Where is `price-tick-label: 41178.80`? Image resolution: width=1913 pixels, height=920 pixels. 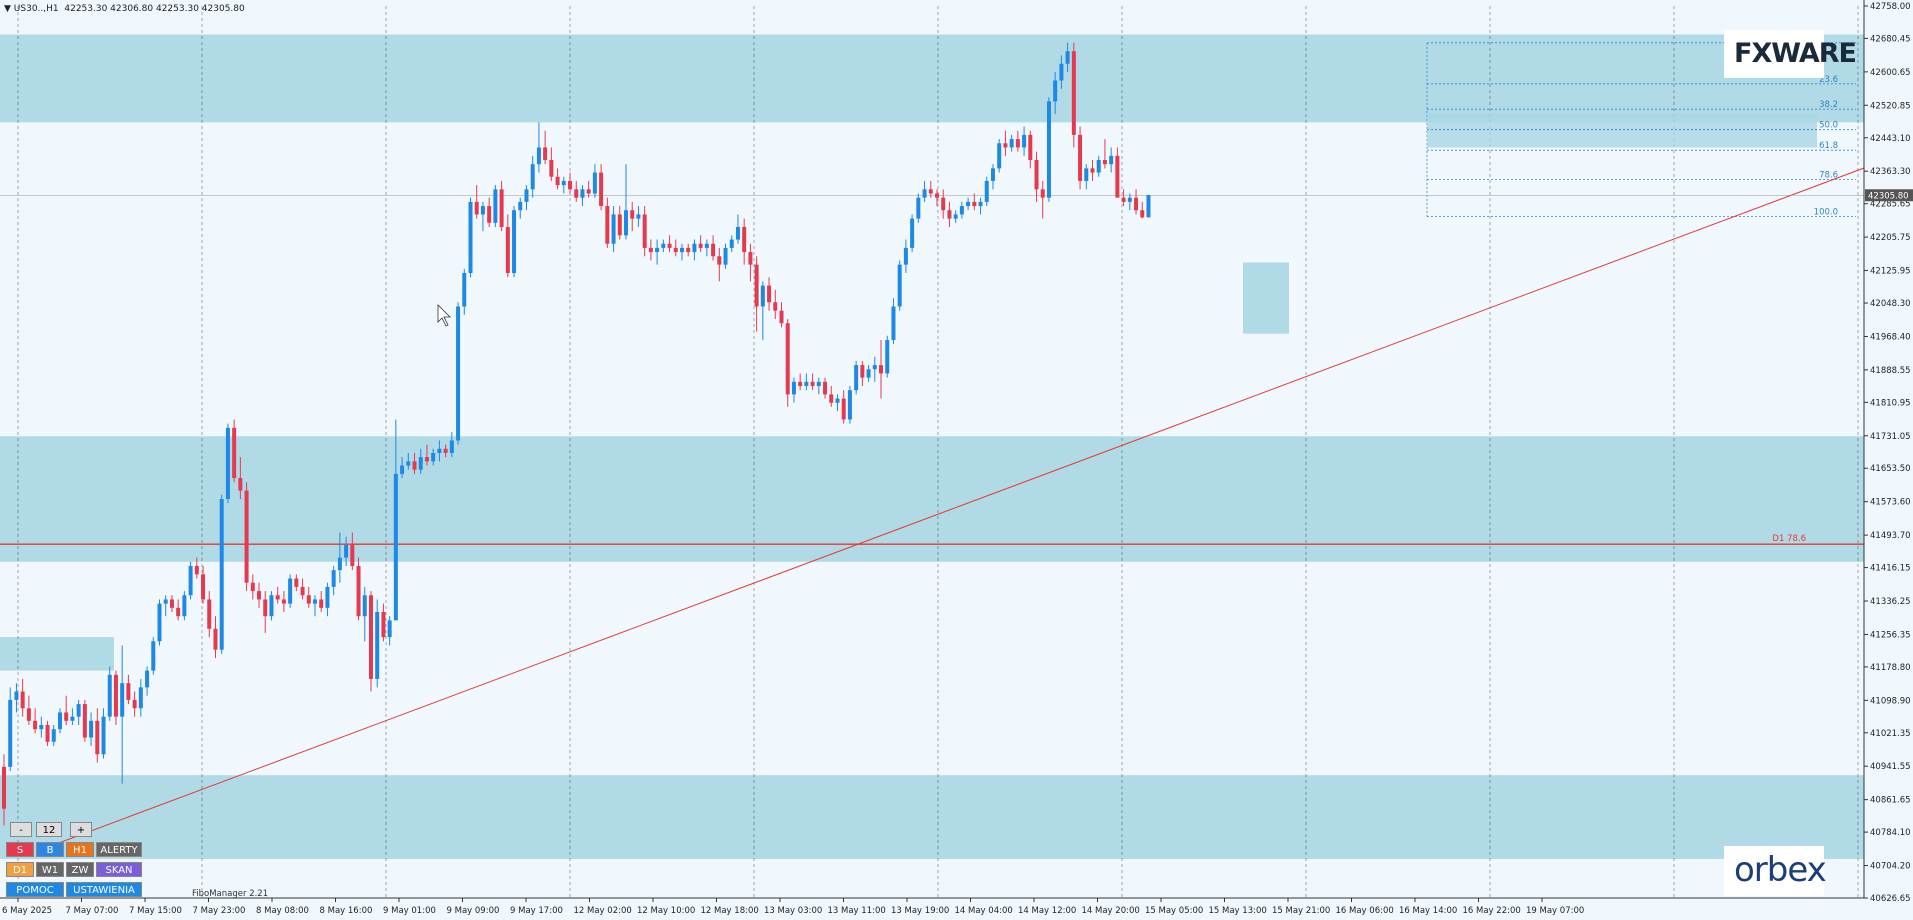
price-tick-label: 41178.80 is located at coordinates (1890, 668).